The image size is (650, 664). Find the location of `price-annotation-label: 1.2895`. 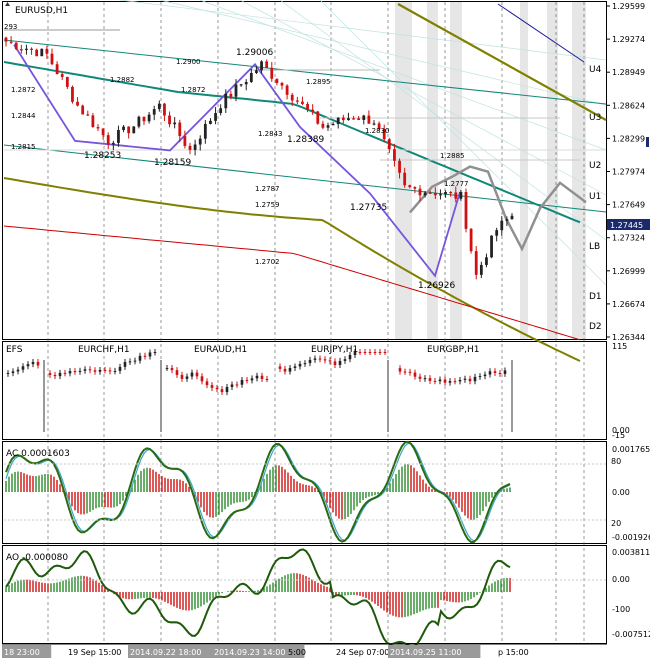

price-annotation-label: 1.2895 is located at coordinates (318, 82).